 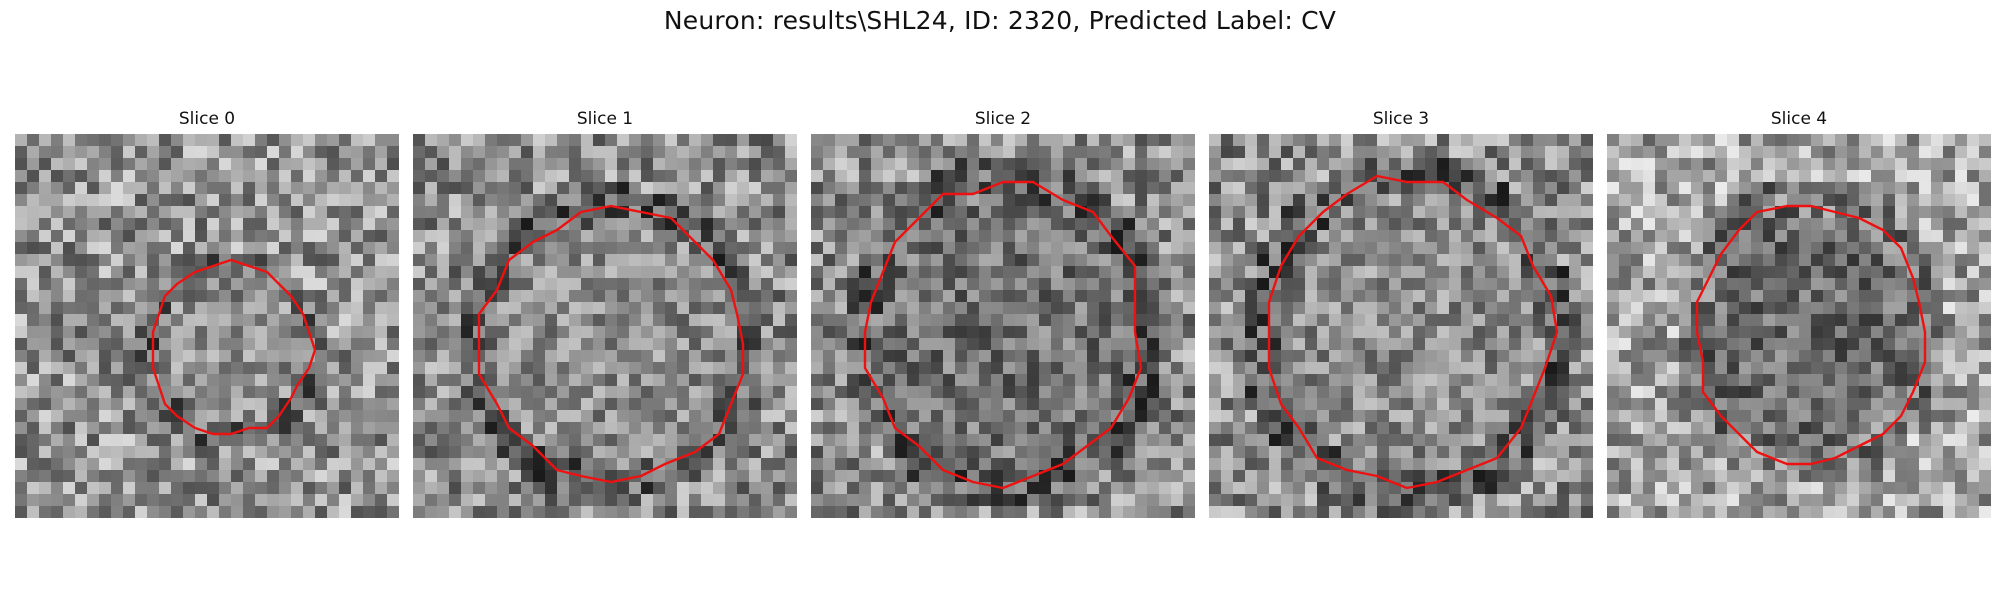 What do you see at coordinates (1401, 119) in the screenshot?
I see `slice-title-3: Slice 3` at bounding box center [1401, 119].